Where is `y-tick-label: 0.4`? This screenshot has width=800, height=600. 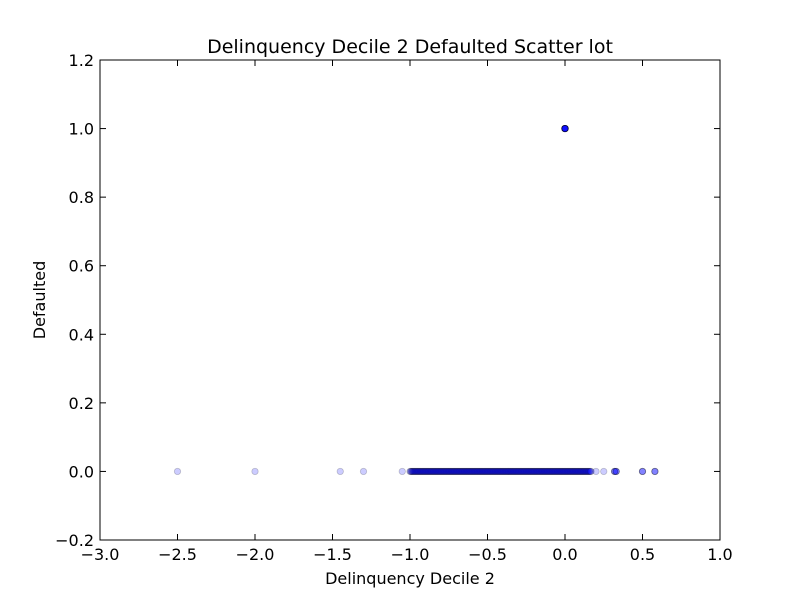 y-tick-label: 0.4 is located at coordinates (81, 334).